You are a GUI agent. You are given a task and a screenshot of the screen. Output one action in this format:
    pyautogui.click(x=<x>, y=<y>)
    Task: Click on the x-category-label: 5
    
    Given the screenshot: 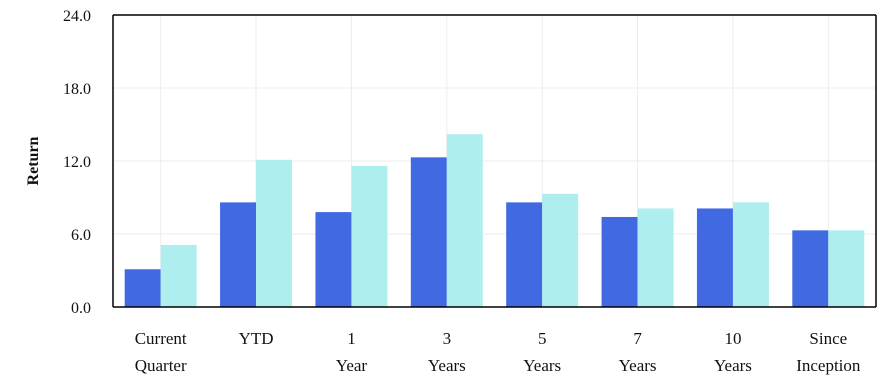 What is the action you would take?
    pyautogui.click(x=542, y=338)
    